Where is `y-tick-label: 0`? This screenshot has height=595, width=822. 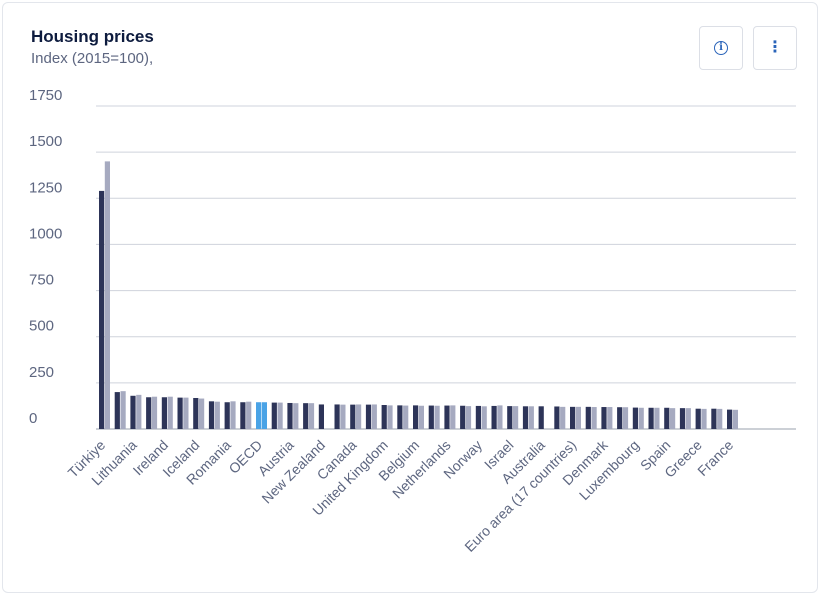
y-tick-label: 0 is located at coordinates (33, 418).